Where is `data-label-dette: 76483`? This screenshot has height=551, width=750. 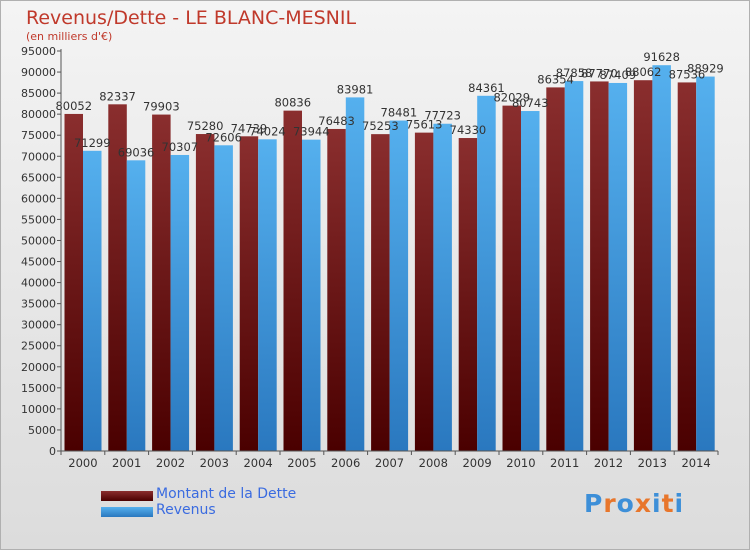 data-label-dette: 76483 is located at coordinates (336, 121).